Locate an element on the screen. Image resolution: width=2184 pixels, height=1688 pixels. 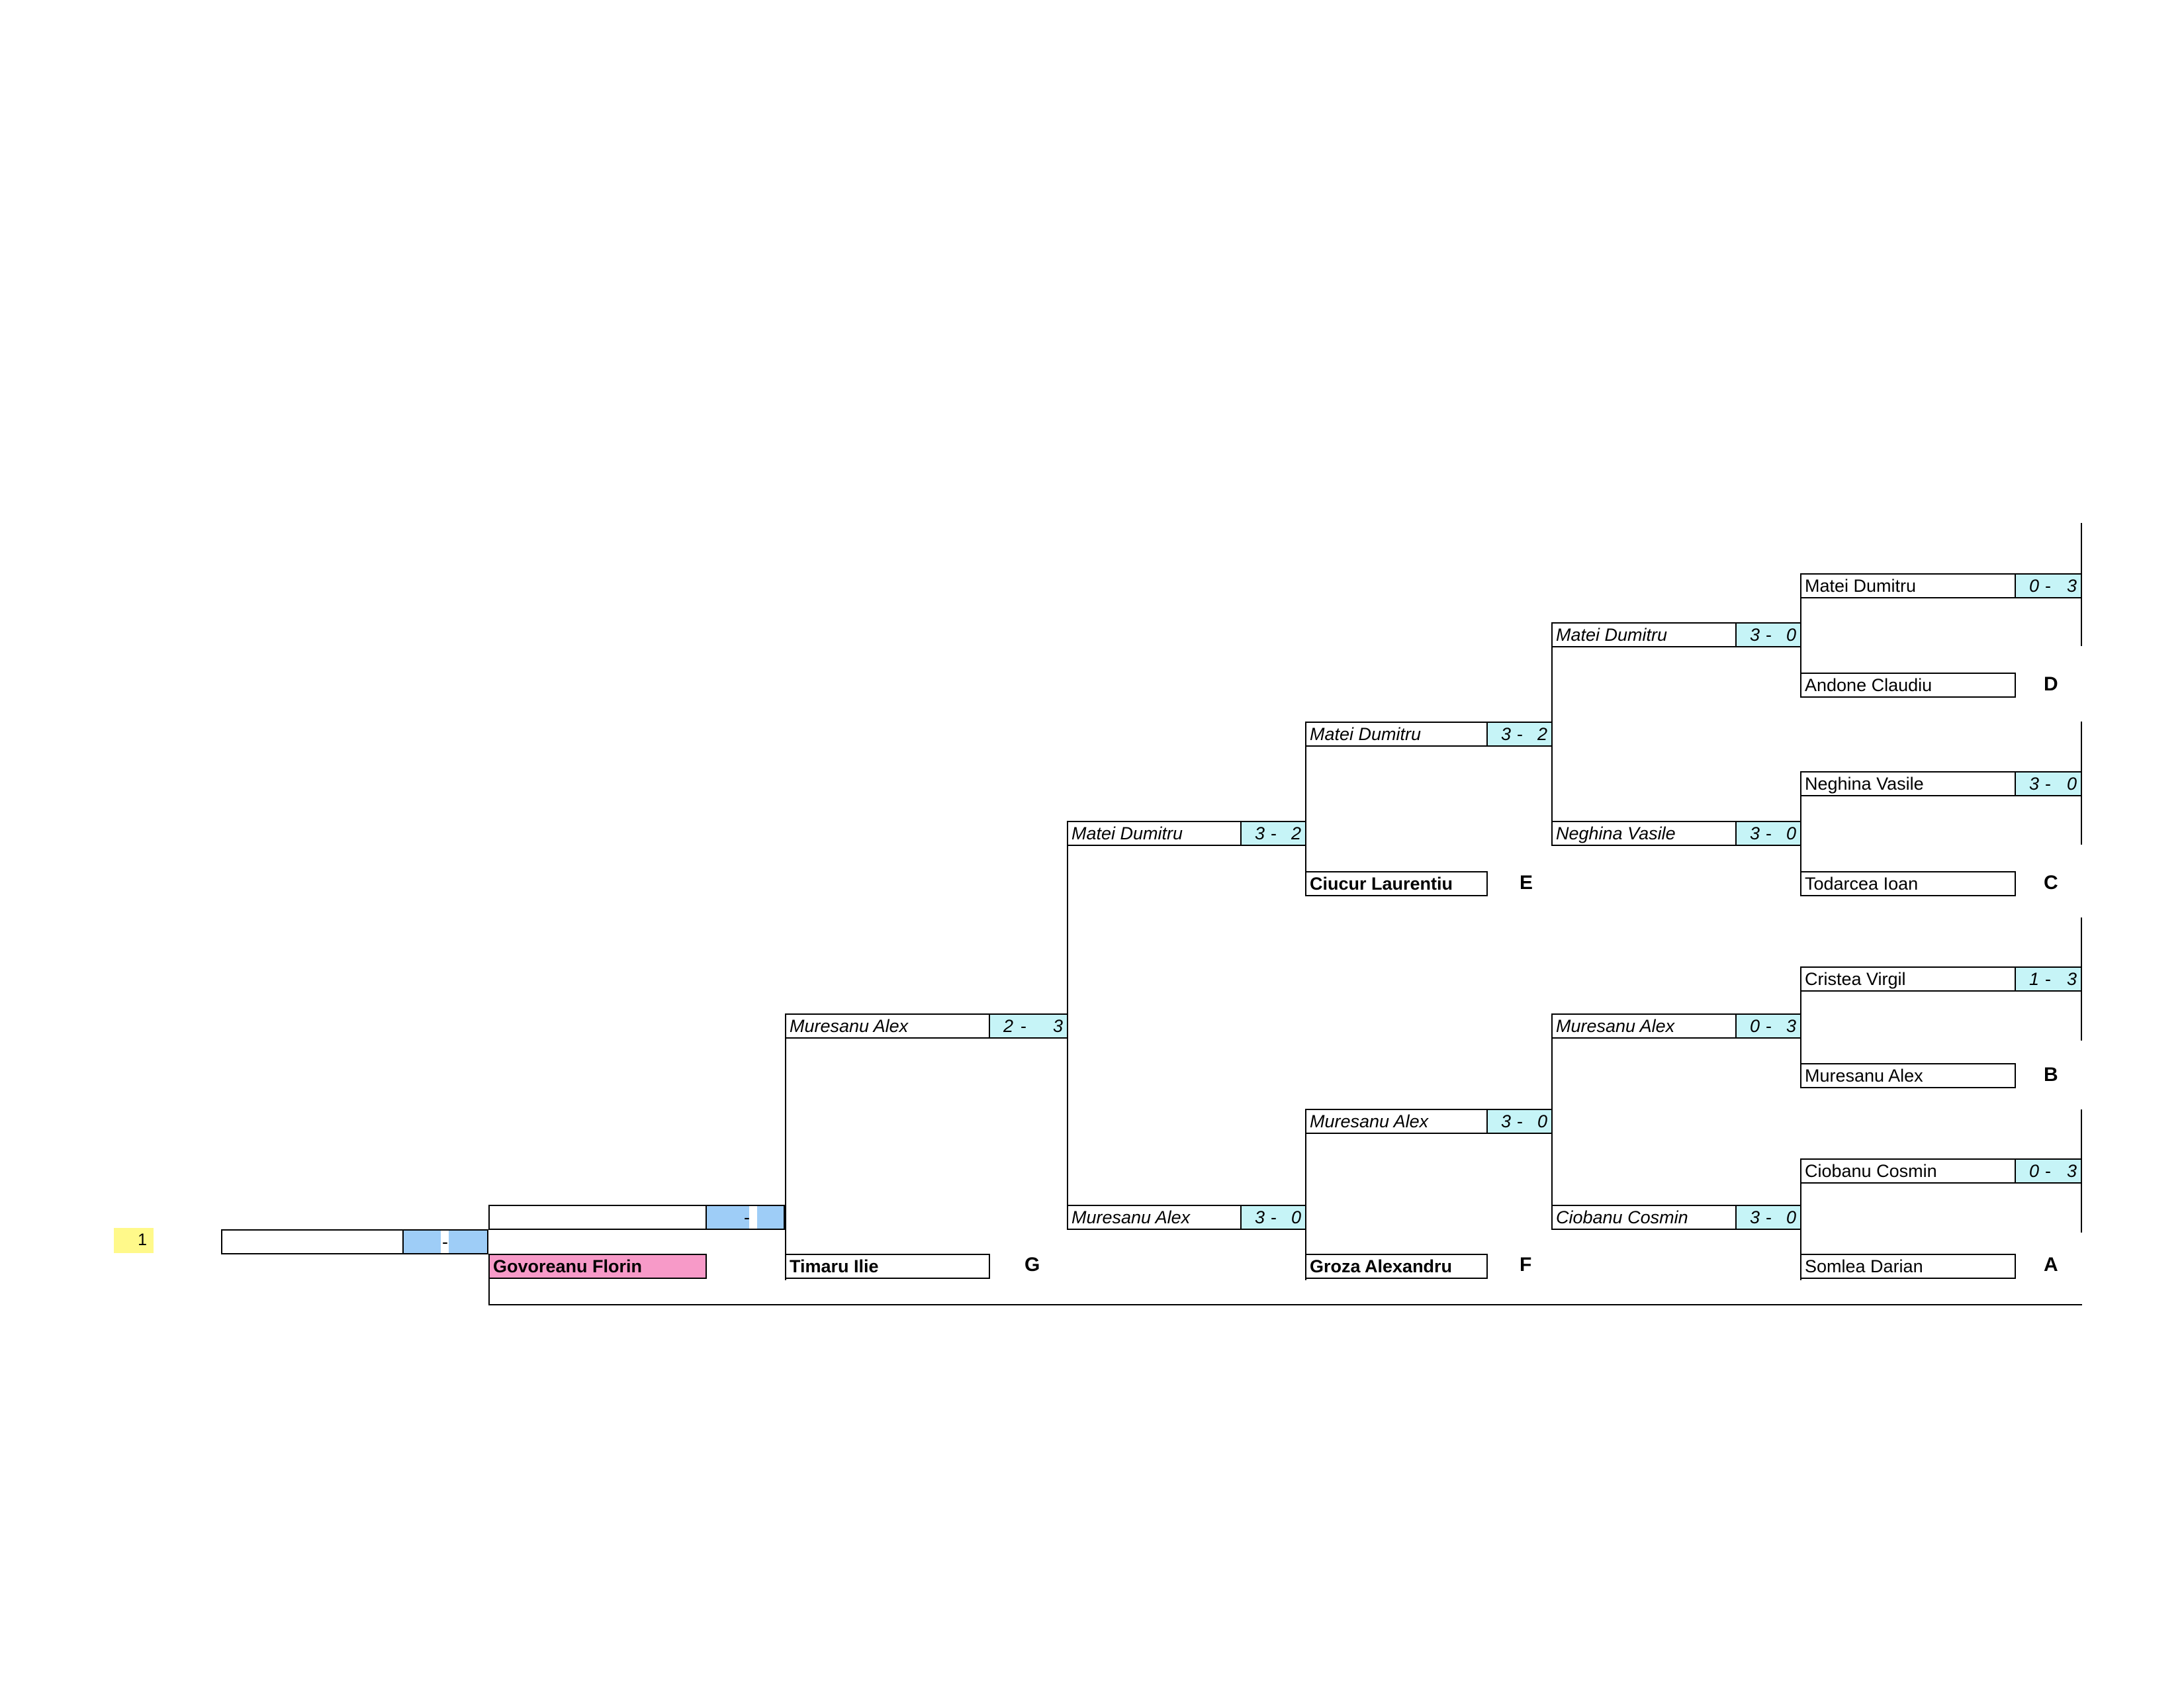
round-g-top-score: 2 - 3 is located at coordinates (1029, 1026).